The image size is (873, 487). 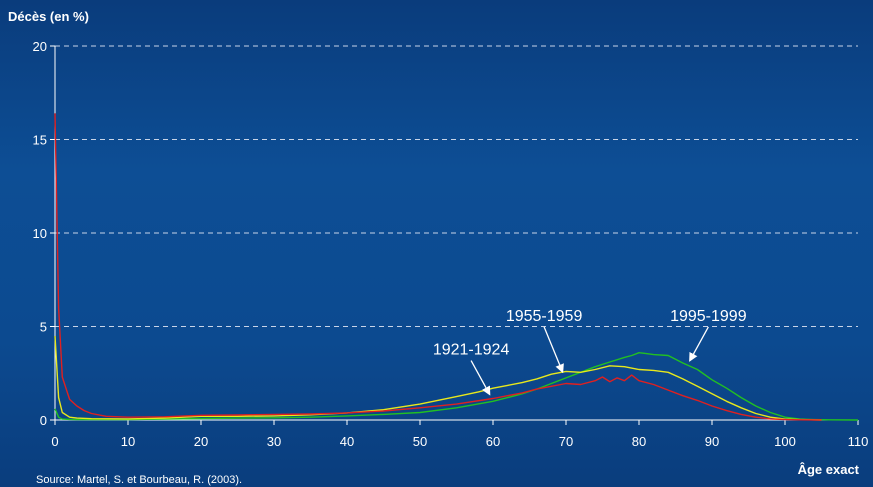 I want to click on annotation-arrow-1955-1959, so click(x=553, y=350).